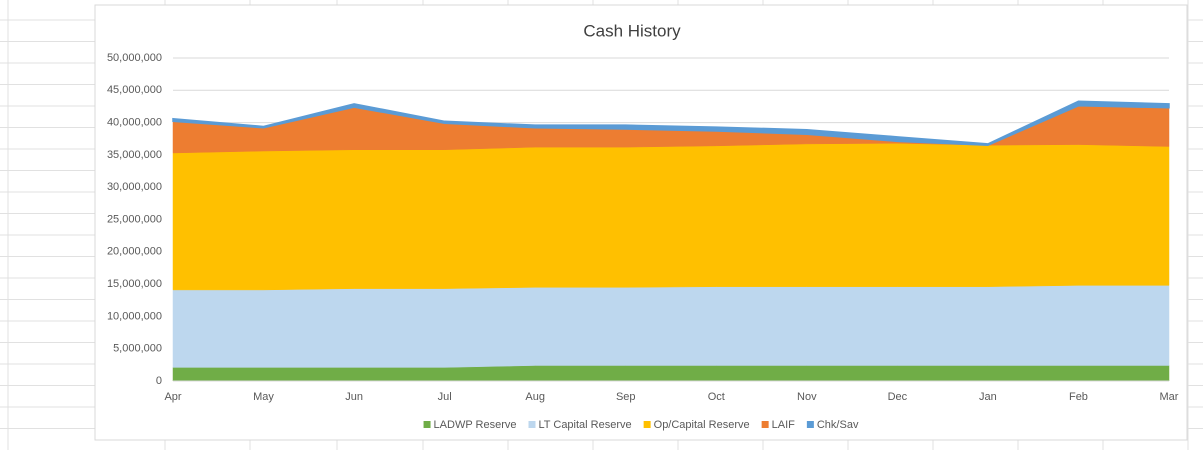  I want to click on y-tick-label: 10,000,000, so click(134, 316).